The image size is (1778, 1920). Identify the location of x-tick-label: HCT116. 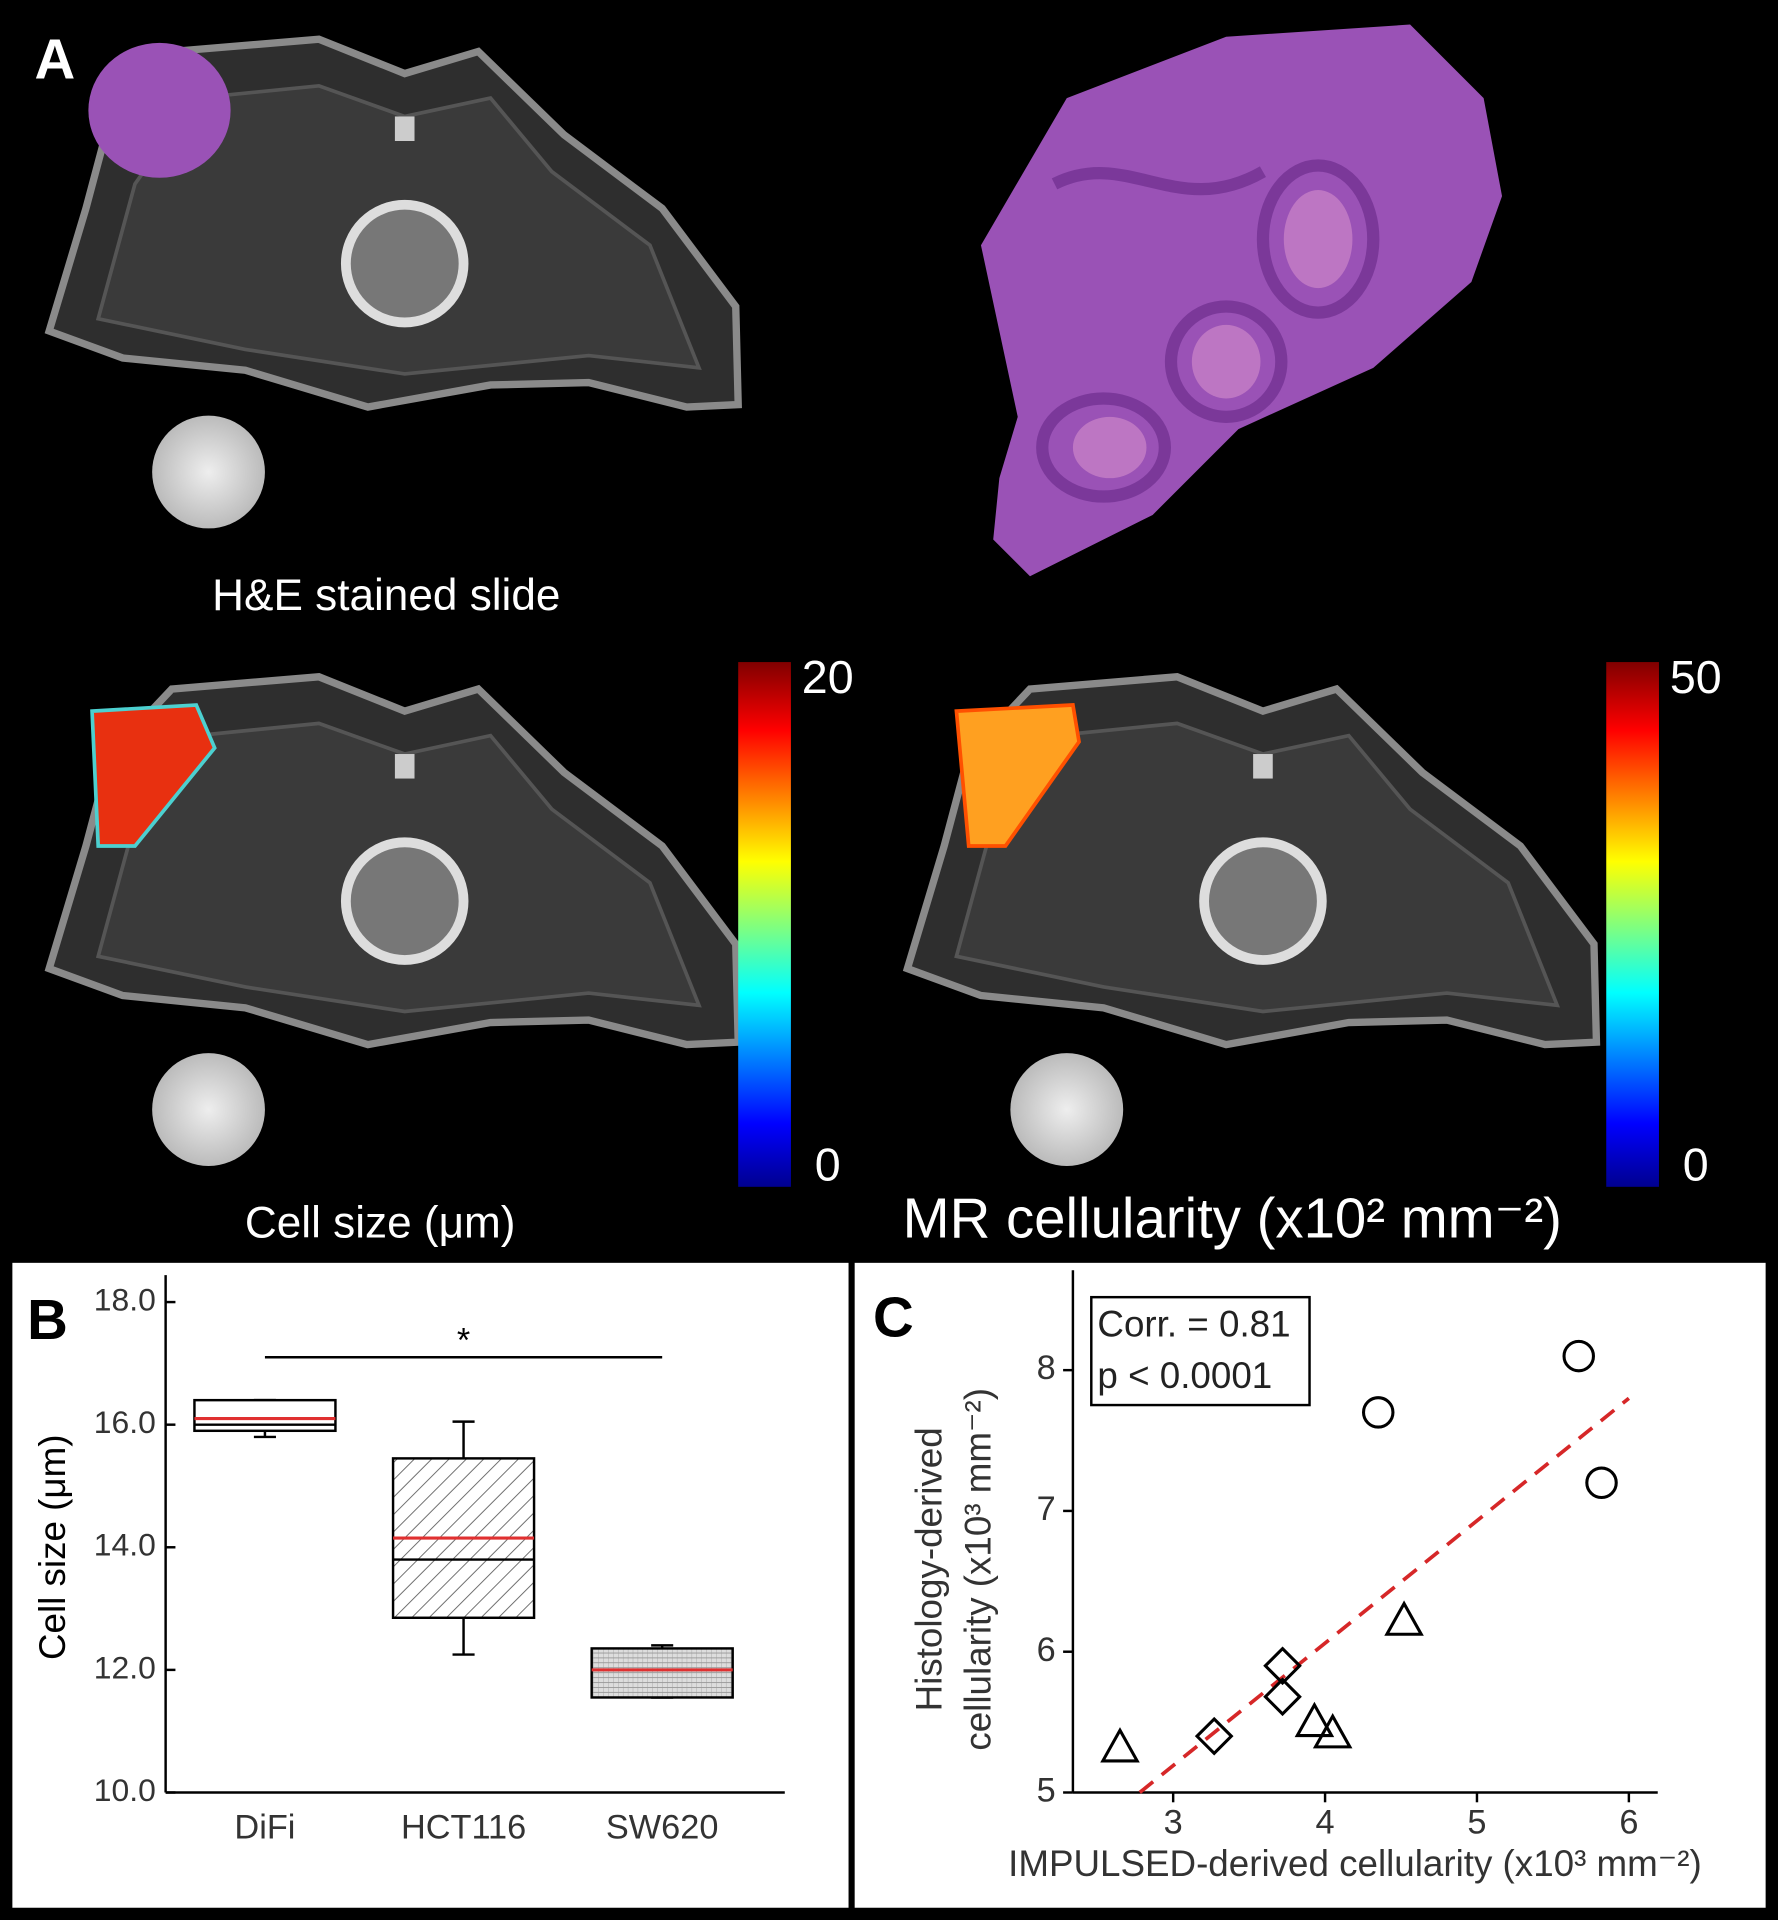
(463, 1827).